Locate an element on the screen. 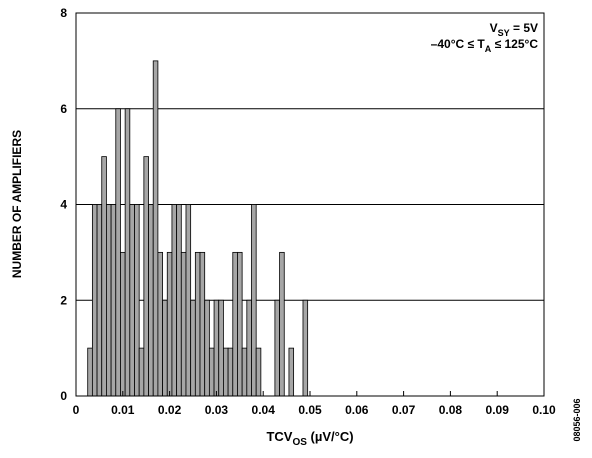 The height and width of the screenshot is (458, 592). tick-marks is located at coordinates (310, 393).